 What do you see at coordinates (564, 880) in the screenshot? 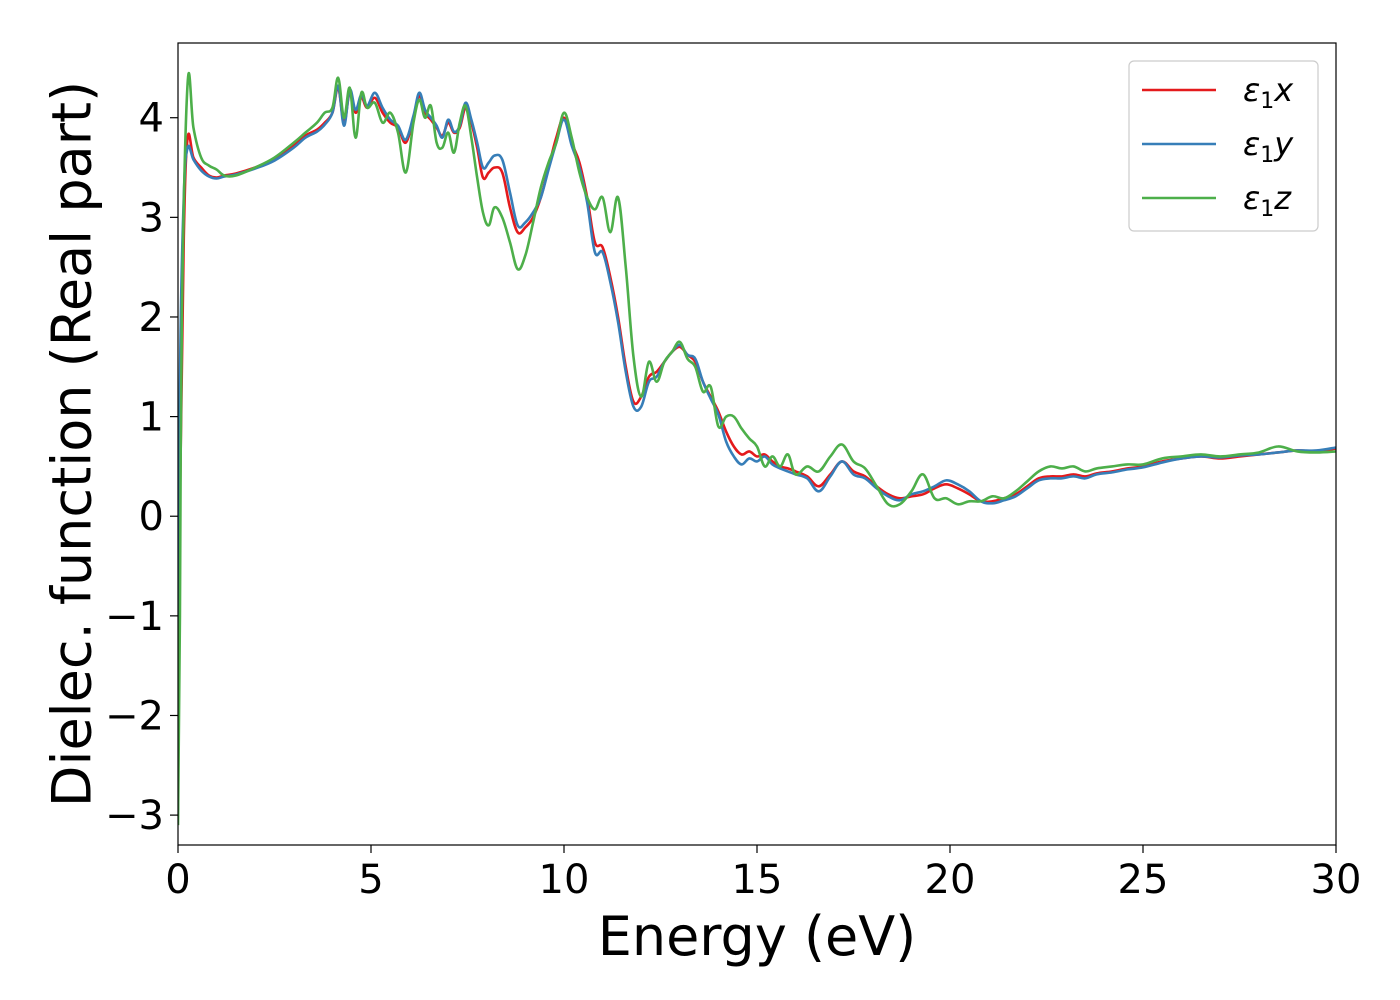
I see `x-tick-label: 10` at bounding box center [564, 880].